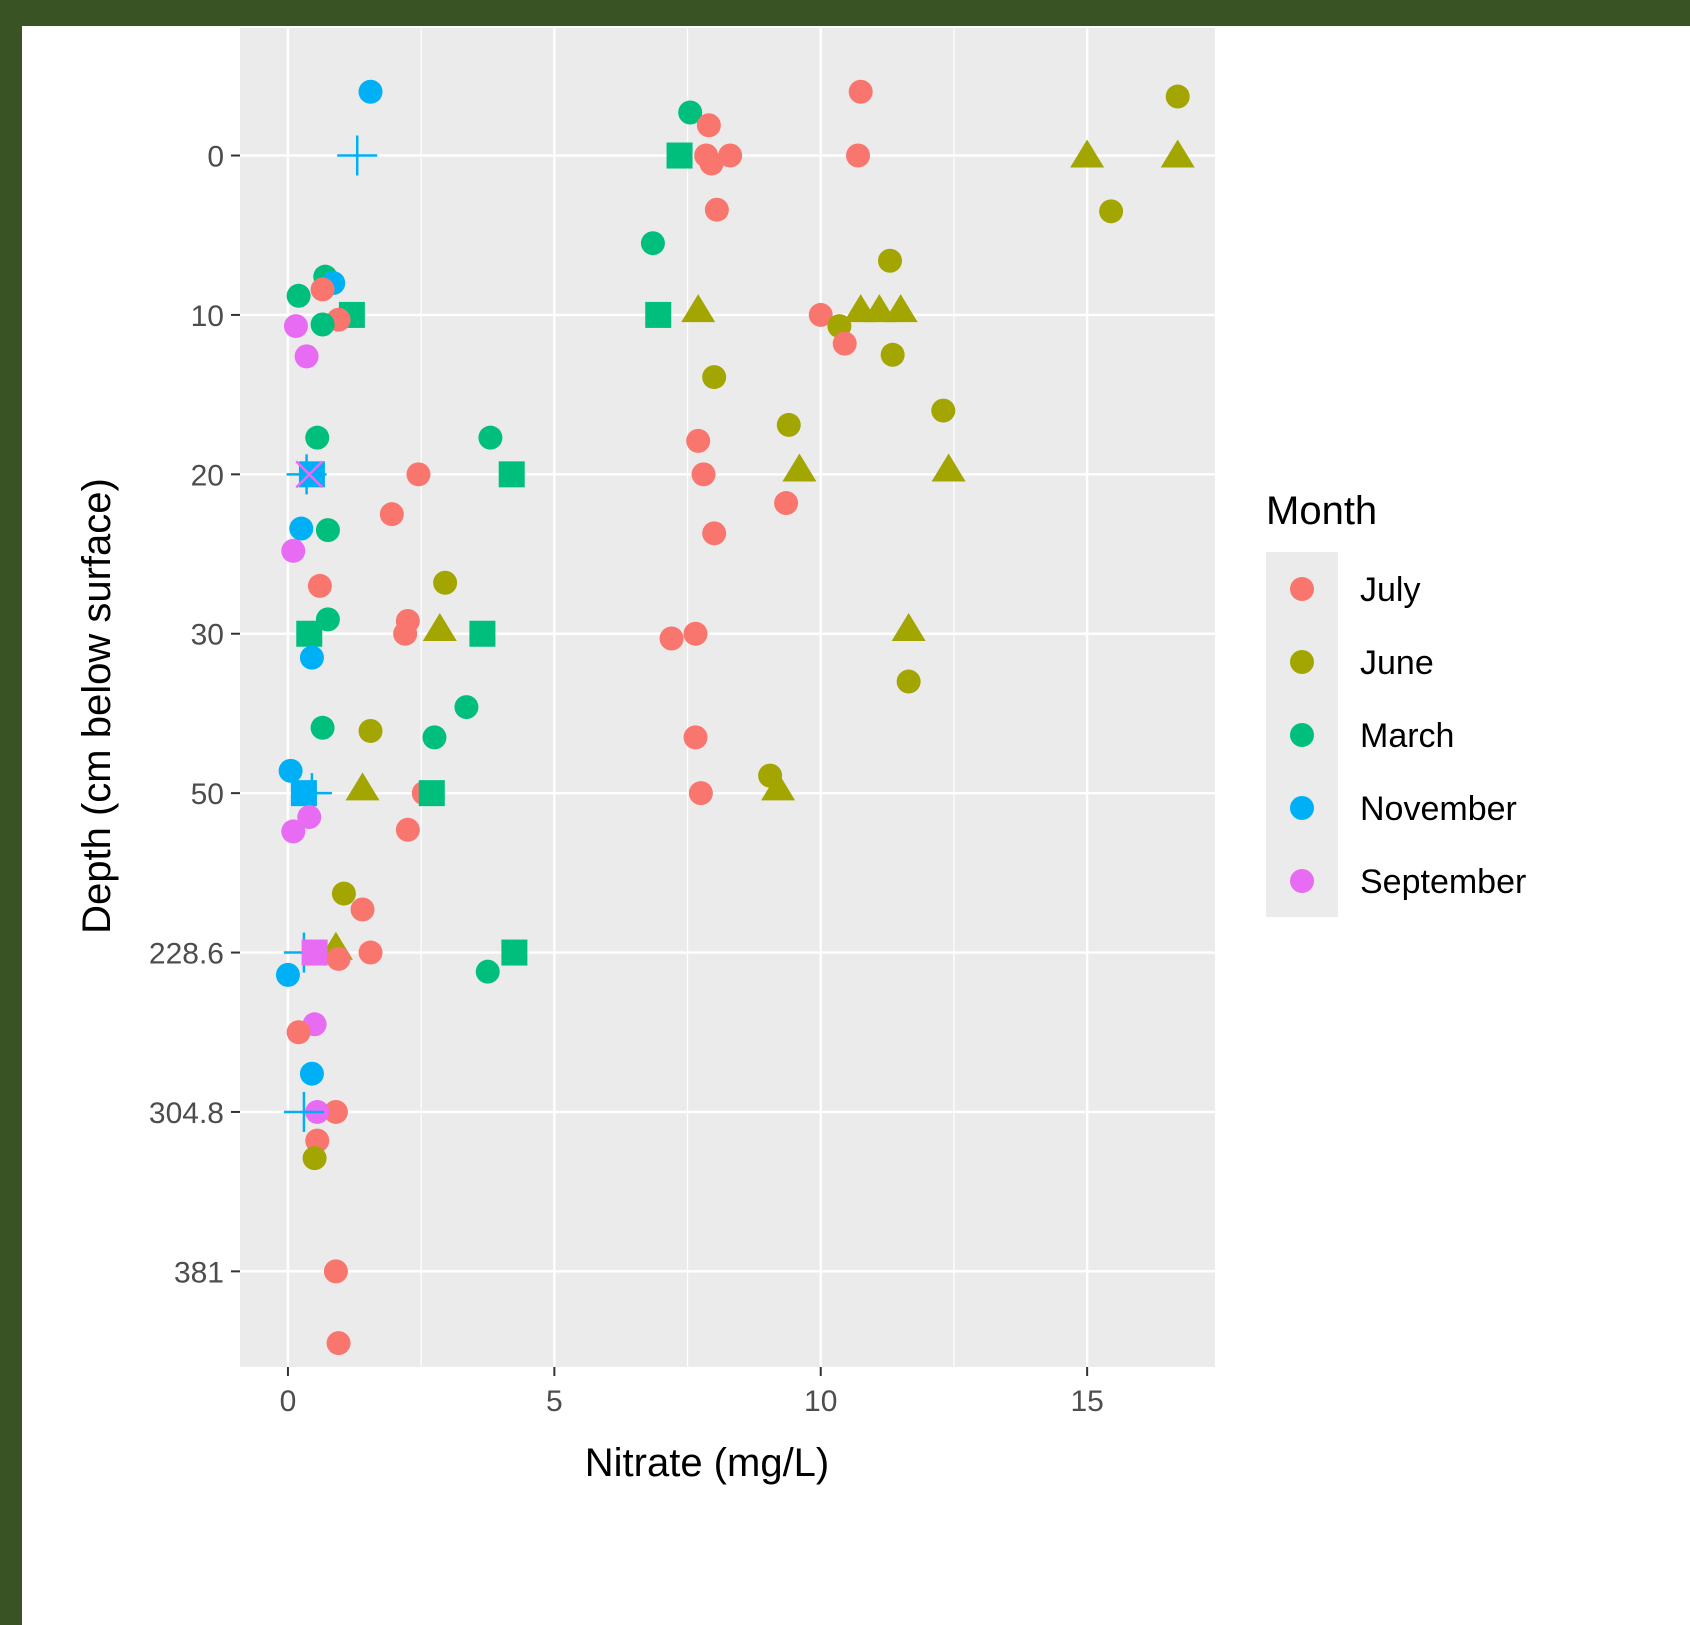 Image resolution: width=1690 pixels, height=1625 pixels. Describe the element at coordinates (1407, 736) in the screenshot. I see `legend-label-march: March` at that location.